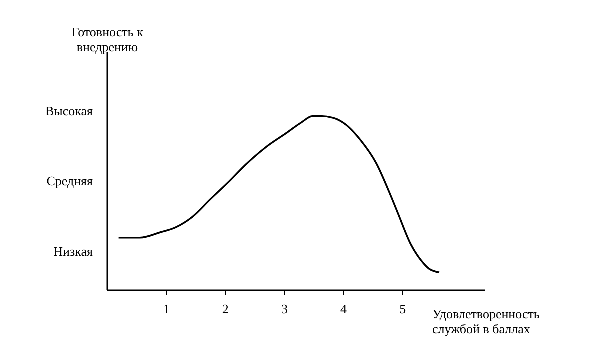 Image resolution: width=591 pixels, height=345 pixels. What do you see at coordinates (284, 309) in the screenshot?
I see `x-tick-label: 3` at bounding box center [284, 309].